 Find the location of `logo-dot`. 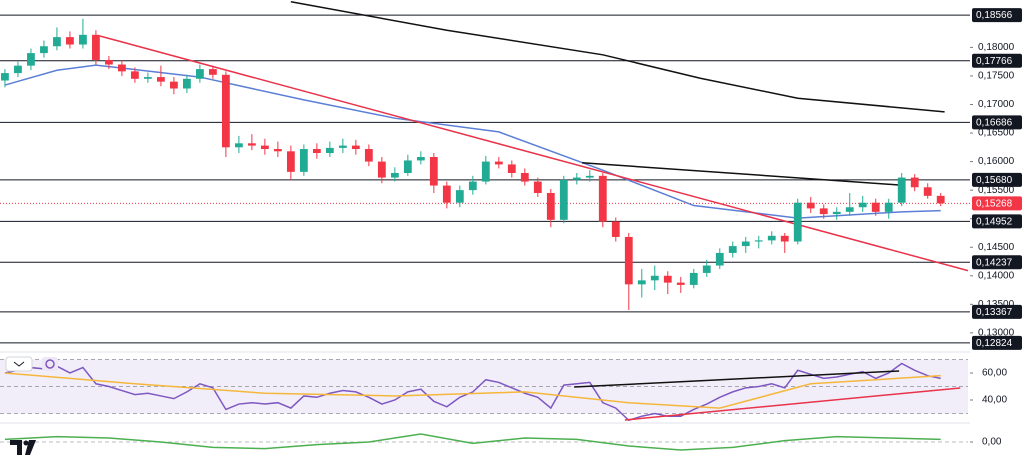

logo-dot is located at coordinates (26, 443).